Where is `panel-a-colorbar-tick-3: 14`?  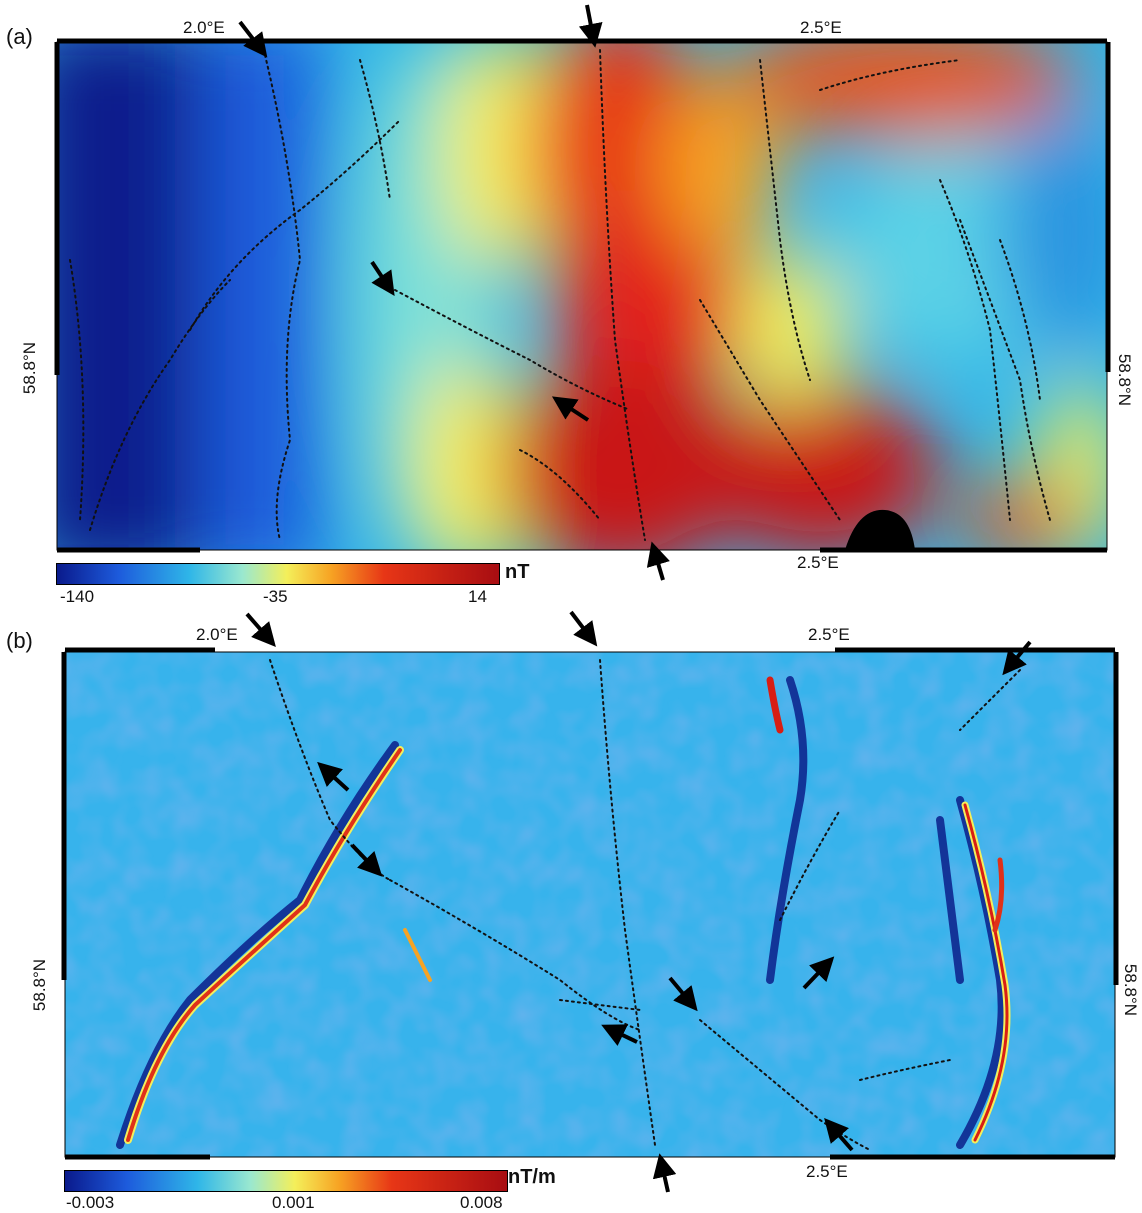
panel-a-colorbar-tick-3: 14 is located at coordinates (477, 596).